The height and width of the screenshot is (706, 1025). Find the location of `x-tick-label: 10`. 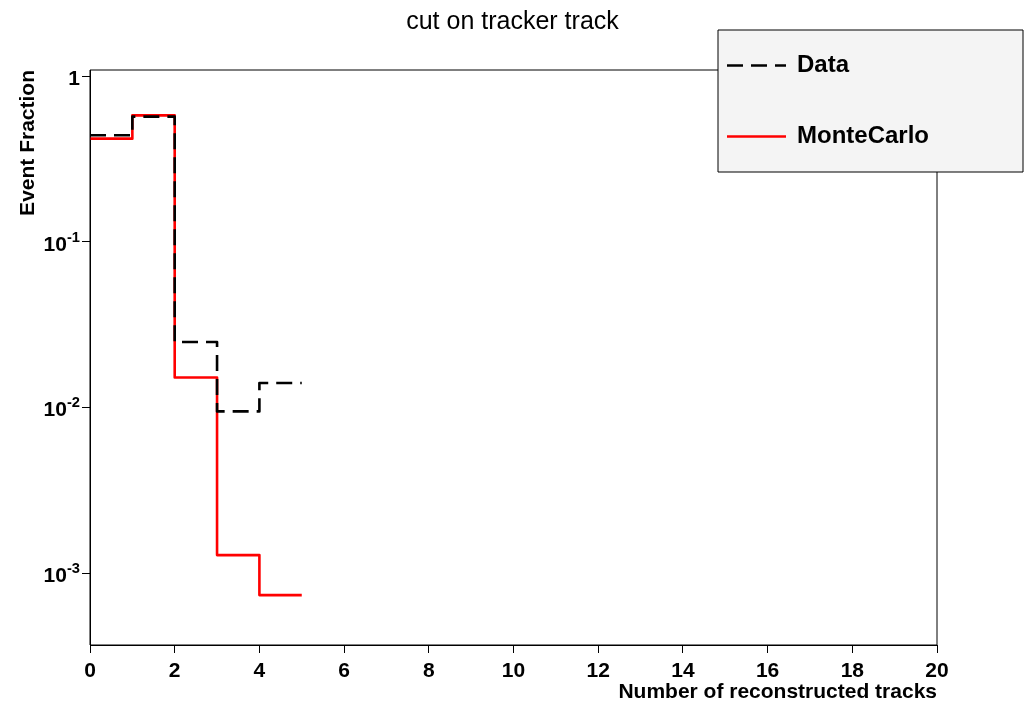

x-tick-label: 10 is located at coordinates (513, 670).